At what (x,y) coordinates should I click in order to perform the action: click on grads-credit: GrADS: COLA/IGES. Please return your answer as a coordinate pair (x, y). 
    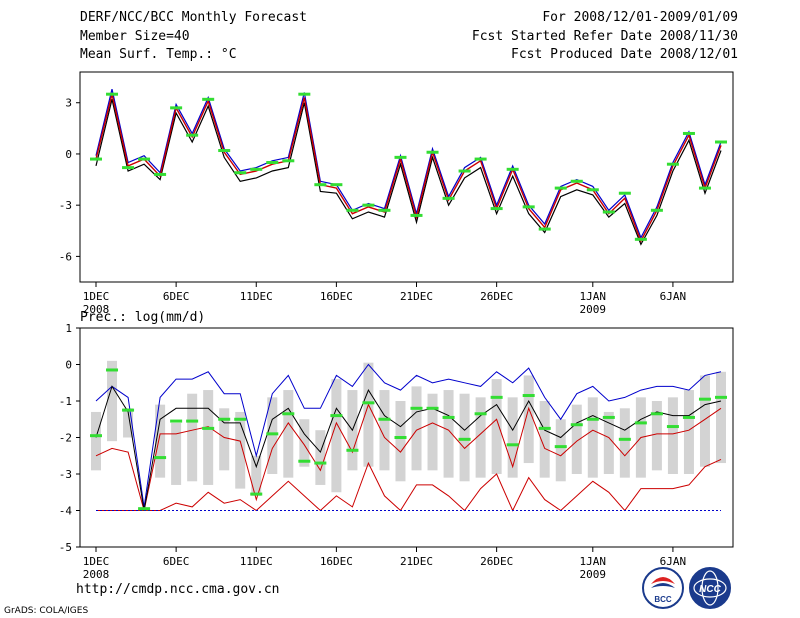
    Looking at the image, I should click on (46, 611).